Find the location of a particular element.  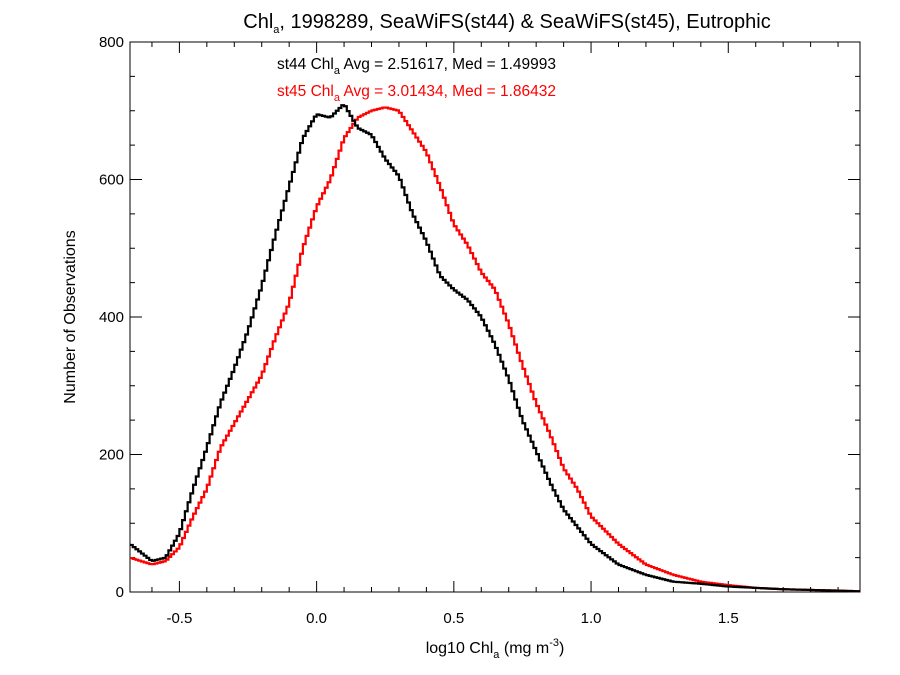

stats-annotation: st45 Chla Avg = 3.01434, Med = 1.86432 is located at coordinates (416, 93).